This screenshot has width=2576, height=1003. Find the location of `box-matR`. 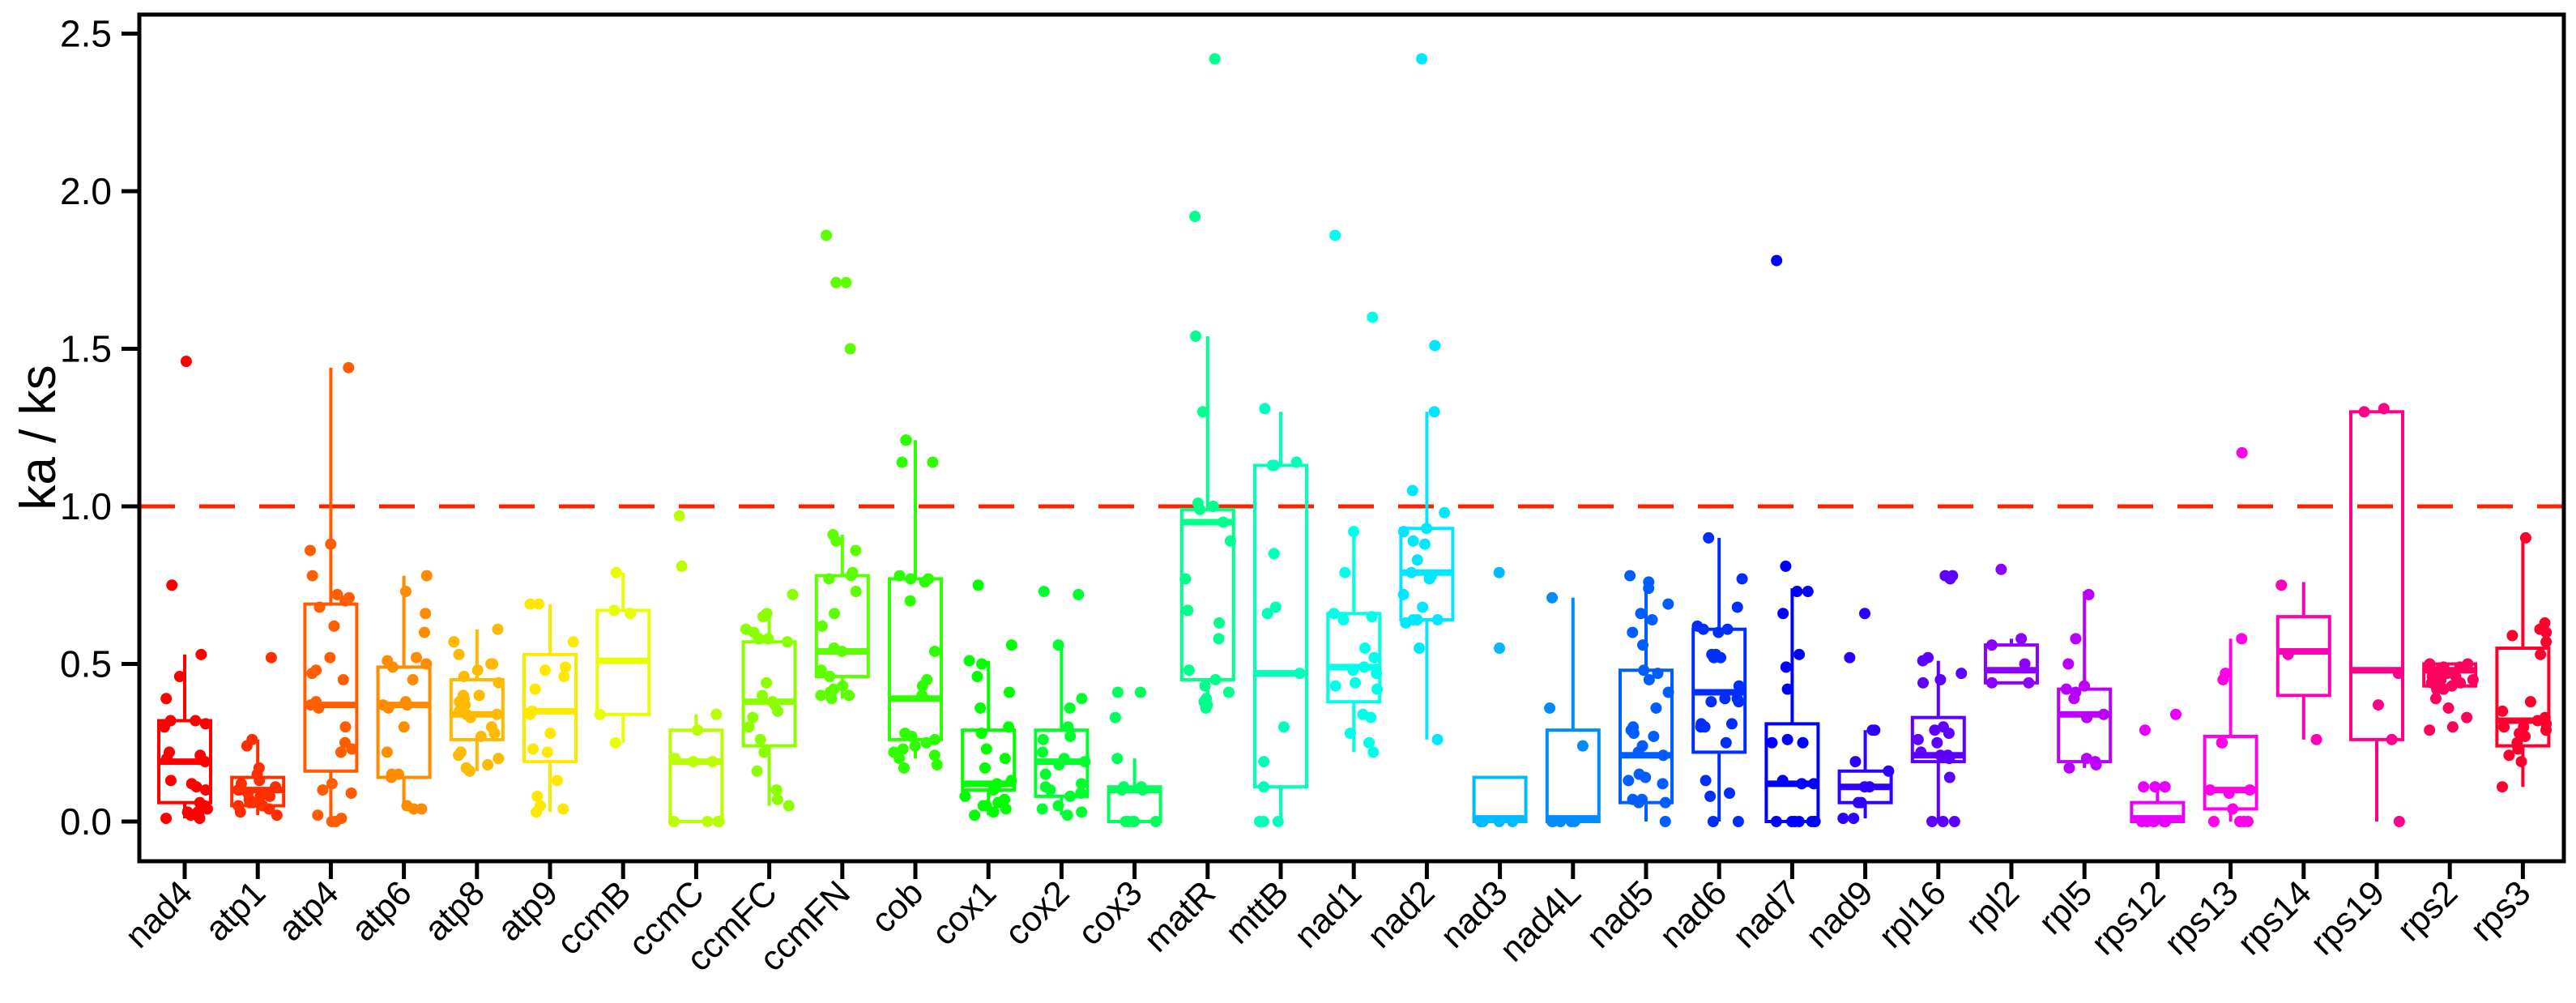

box-matR is located at coordinates (1207, 594).